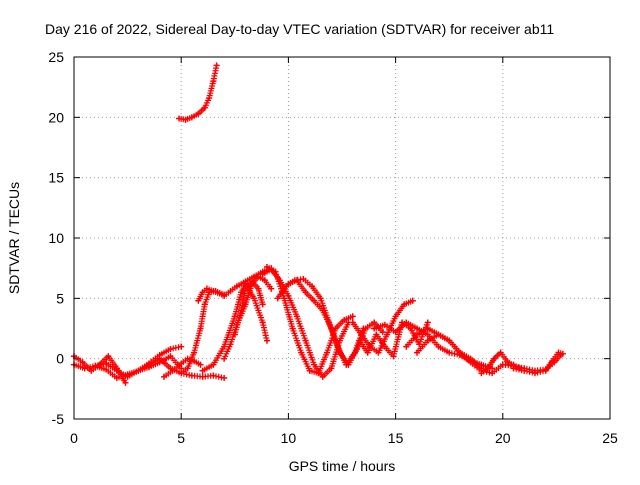 The width and height of the screenshot is (640, 485). Describe the element at coordinates (610, 438) in the screenshot. I see `x-tick-label: 25` at that location.